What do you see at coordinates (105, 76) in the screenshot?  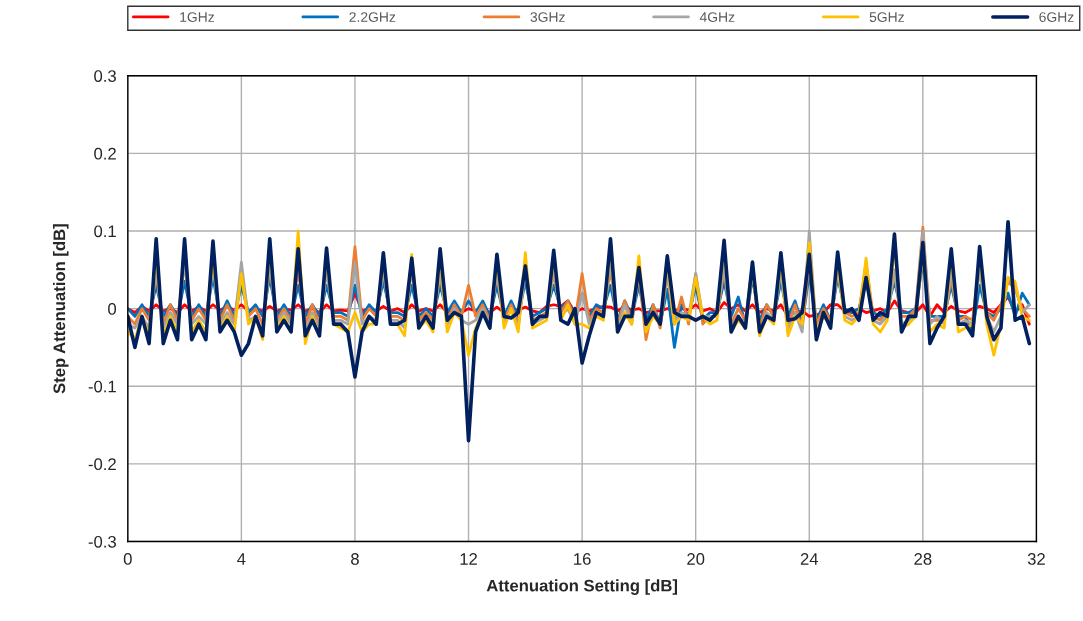 I see `y-tick-label: 0.3` at bounding box center [105, 76].